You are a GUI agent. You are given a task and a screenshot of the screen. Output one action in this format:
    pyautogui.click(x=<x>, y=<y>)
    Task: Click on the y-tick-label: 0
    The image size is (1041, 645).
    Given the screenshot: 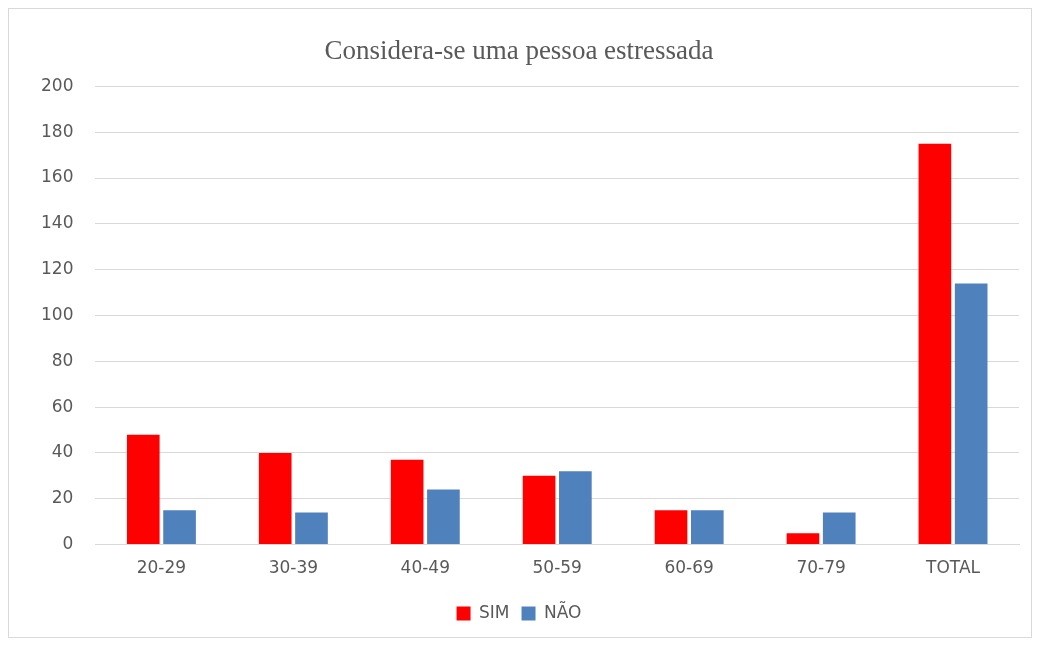 What is the action you would take?
    pyautogui.click(x=68, y=543)
    